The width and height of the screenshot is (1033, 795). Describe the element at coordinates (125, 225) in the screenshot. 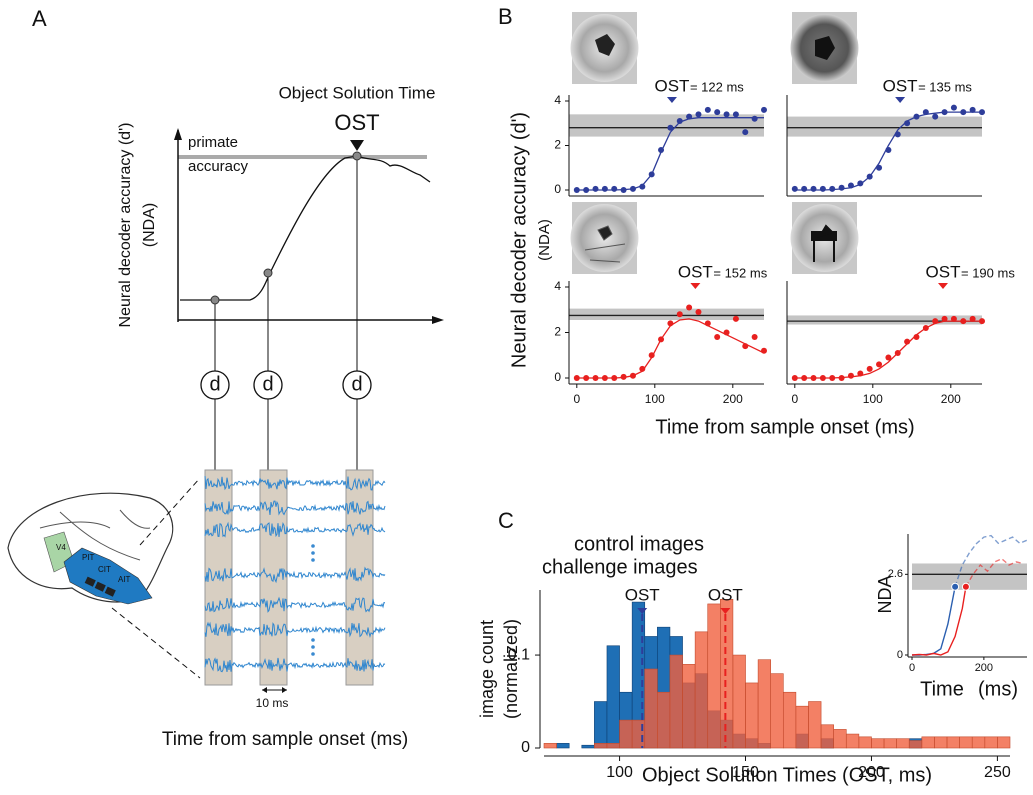

I see `y-axis-label: Neural decoder accuracy (d')` at that location.